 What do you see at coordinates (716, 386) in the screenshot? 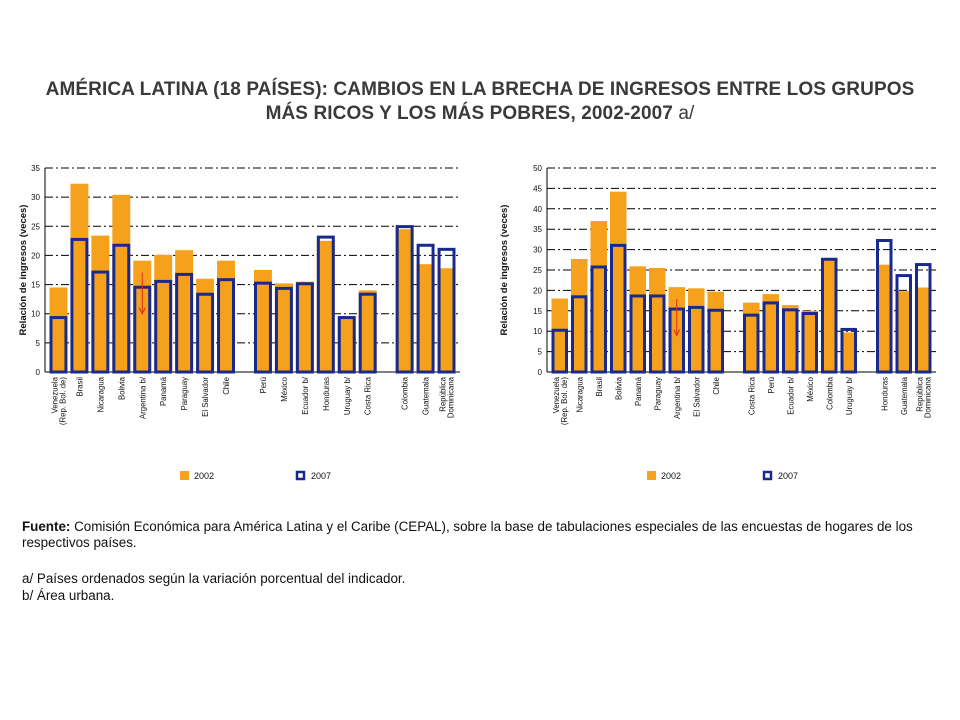
I see `x-tick-label: Chile` at bounding box center [716, 386].